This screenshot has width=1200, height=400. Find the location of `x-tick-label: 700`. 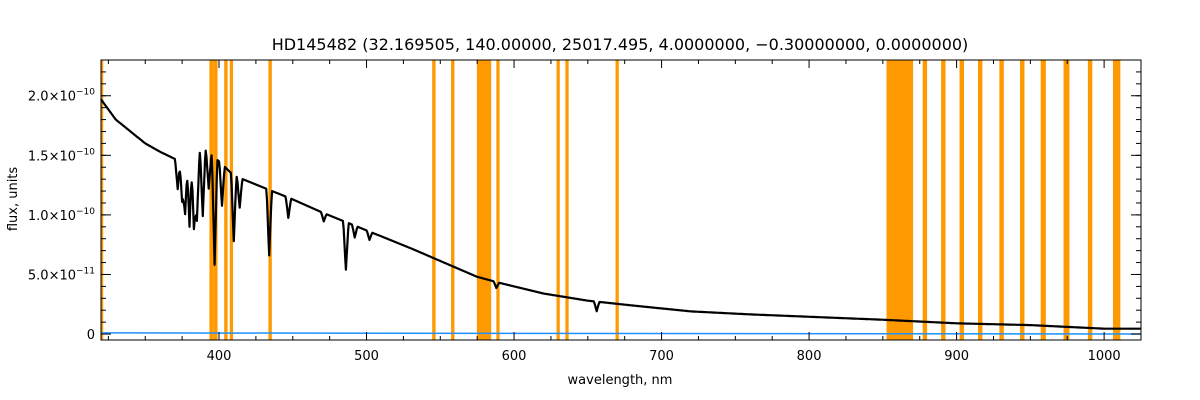

x-tick-label: 700 is located at coordinates (661, 356).